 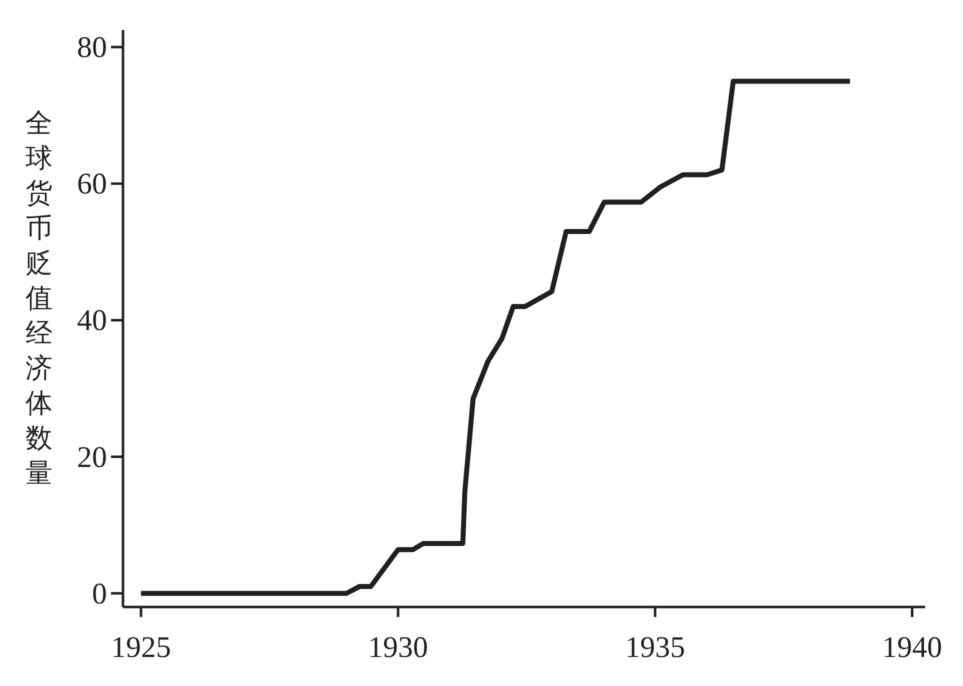 What do you see at coordinates (92, 184) in the screenshot?
I see `y-tick-label: 60` at bounding box center [92, 184].